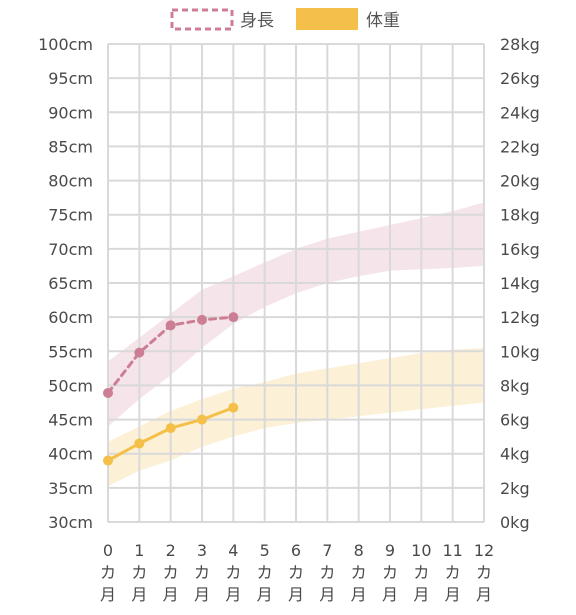 The image size is (576, 615). Describe the element at coordinates (515, 488) in the screenshot. I see `y-right-tick-label: 2kg` at that location.